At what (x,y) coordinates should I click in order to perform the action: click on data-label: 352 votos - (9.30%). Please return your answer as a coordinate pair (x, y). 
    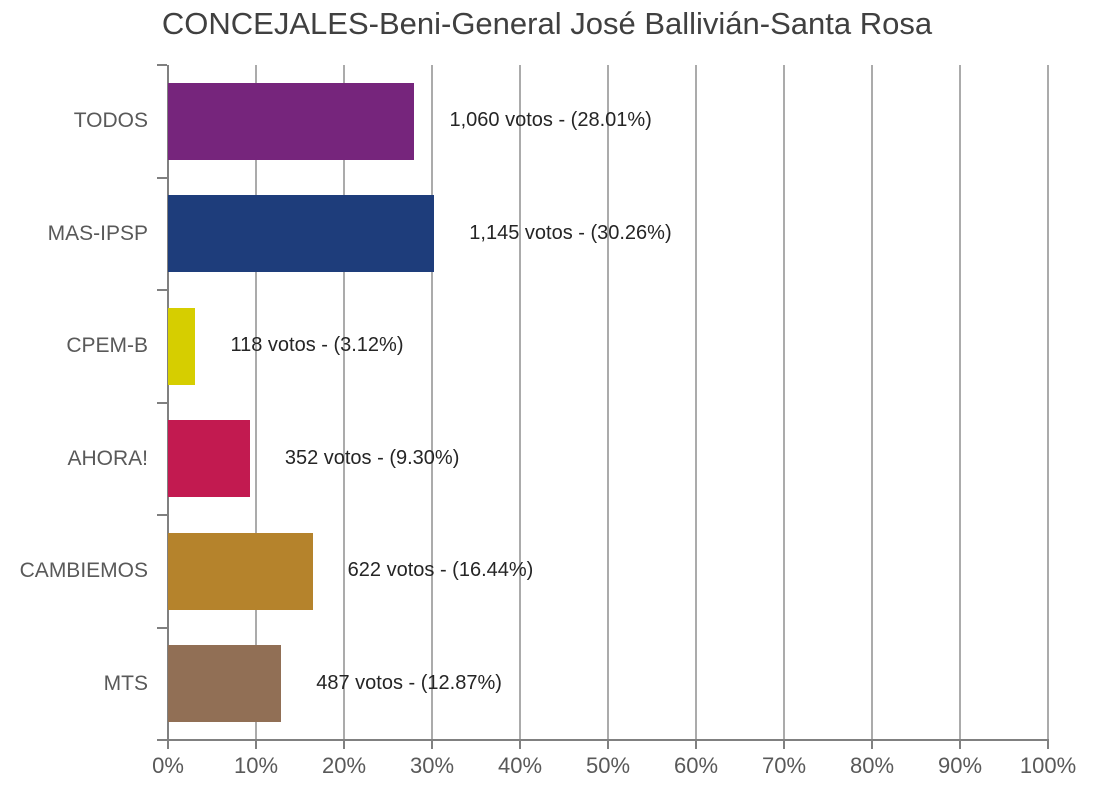
    Looking at the image, I should click on (372, 457).